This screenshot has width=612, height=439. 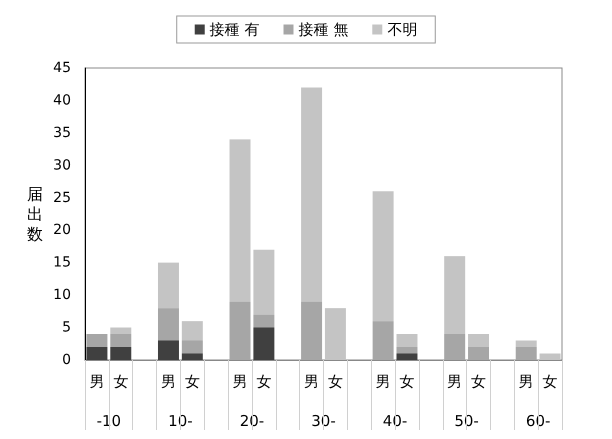 What do you see at coordinates (323, 29) in the screenshot?
I see `legend-label: 接種 無` at bounding box center [323, 29].